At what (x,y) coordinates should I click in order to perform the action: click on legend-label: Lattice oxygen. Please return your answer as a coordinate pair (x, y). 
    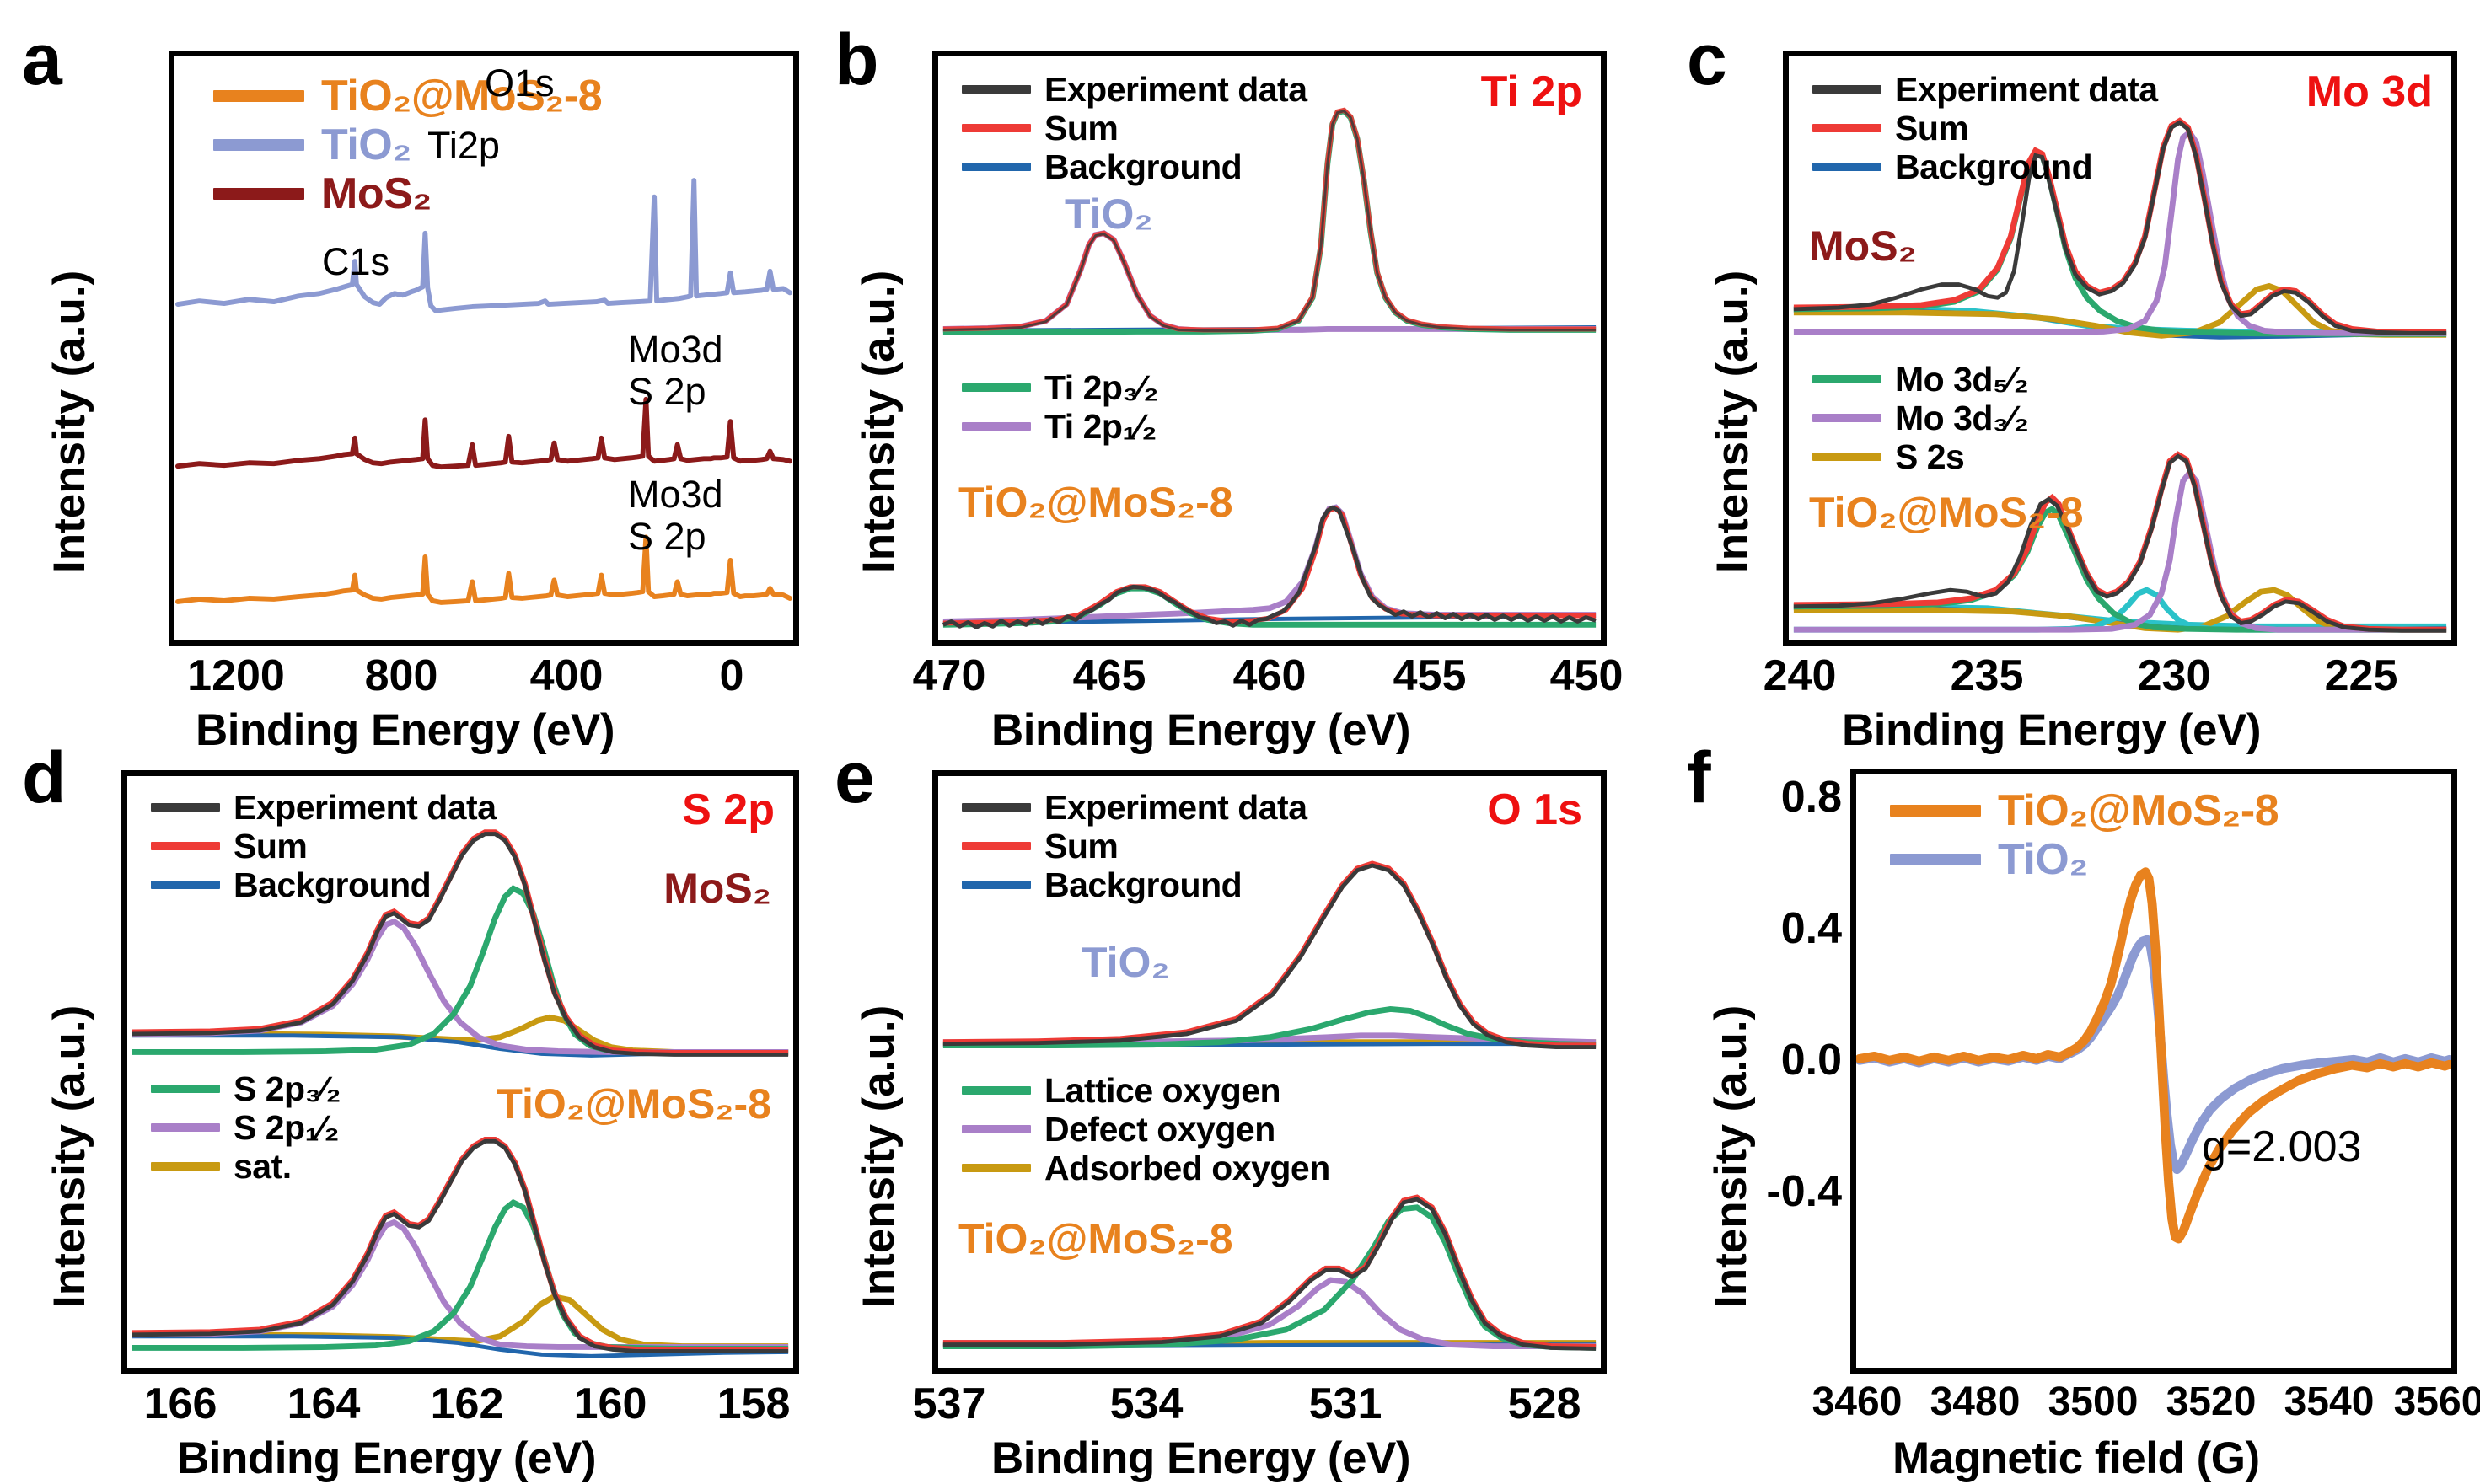
    Looking at the image, I should click on (1162, 1090).